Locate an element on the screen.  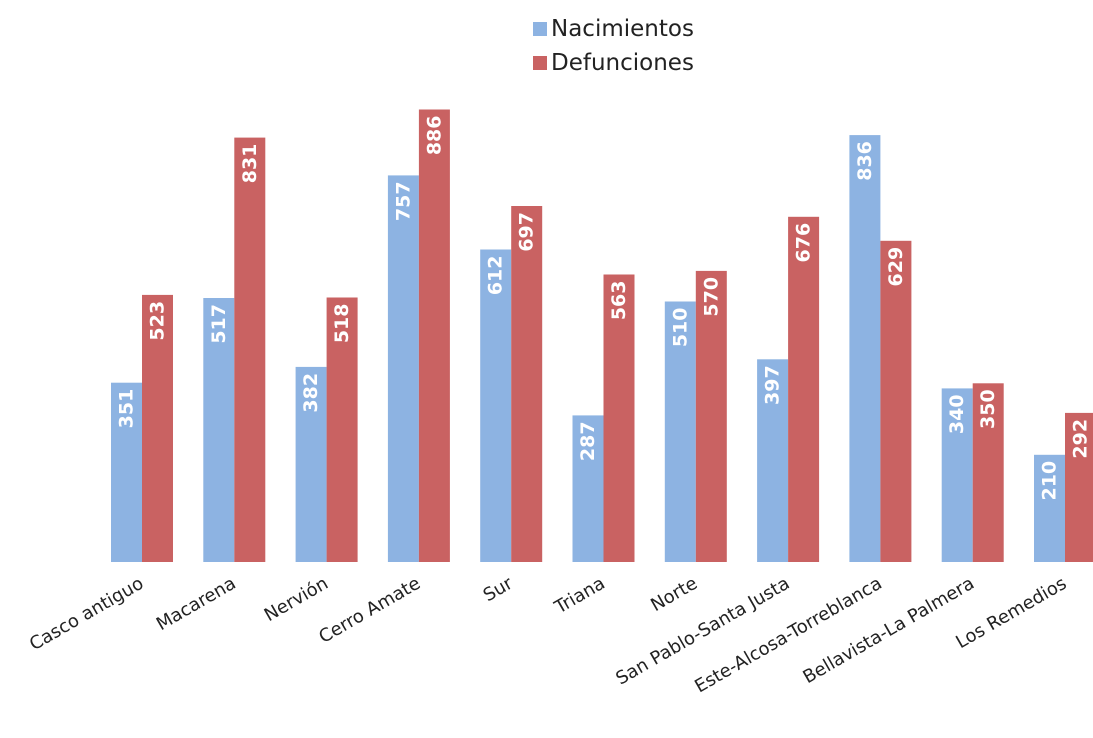
legend-item-nacimientos: Nacimientos is located at coordinates (613, 29).